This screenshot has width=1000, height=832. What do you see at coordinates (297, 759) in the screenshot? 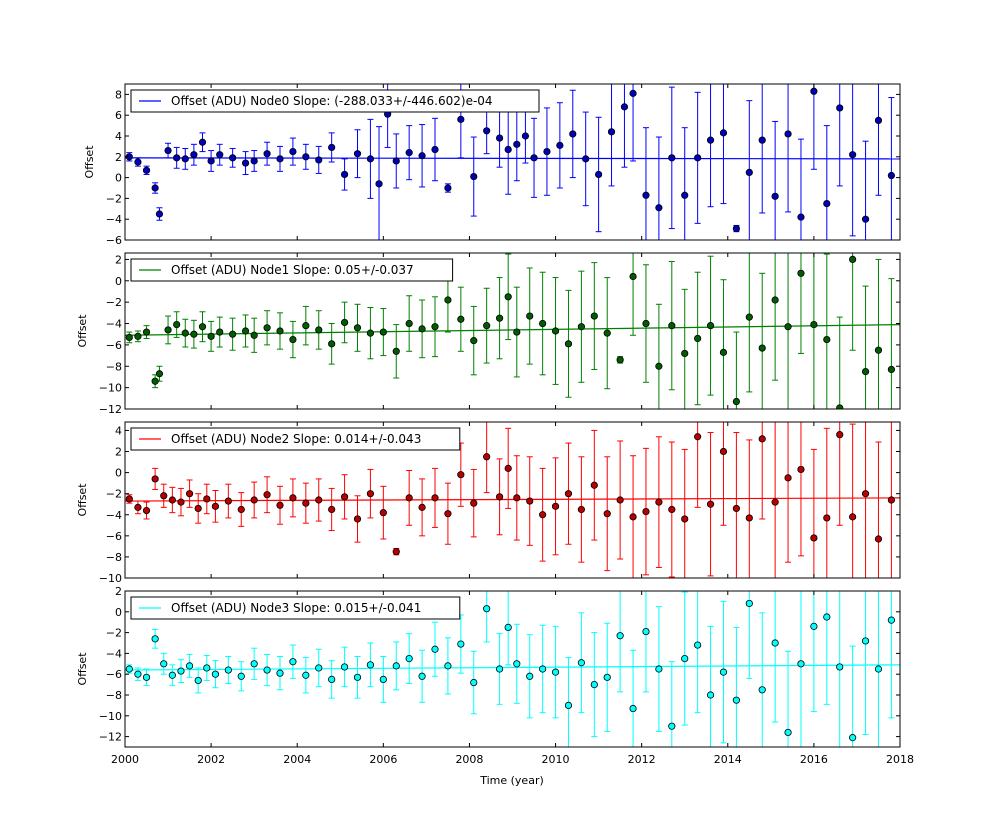
I see `x-tick-label: 2004` at bounding box center [297, 759].